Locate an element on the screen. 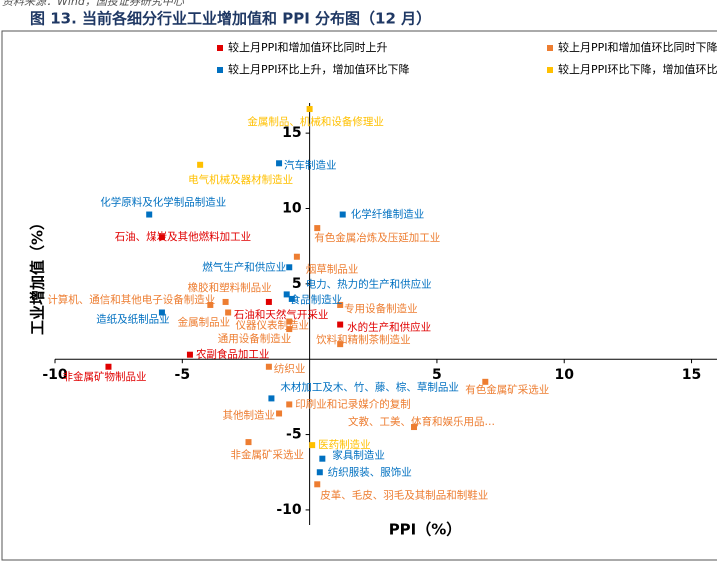 The height and width of the screenshot is (562, 717). point-label: 皮革、毛皮、羽毛及其制品和制鞋业 is located at coordinates (404, 494).